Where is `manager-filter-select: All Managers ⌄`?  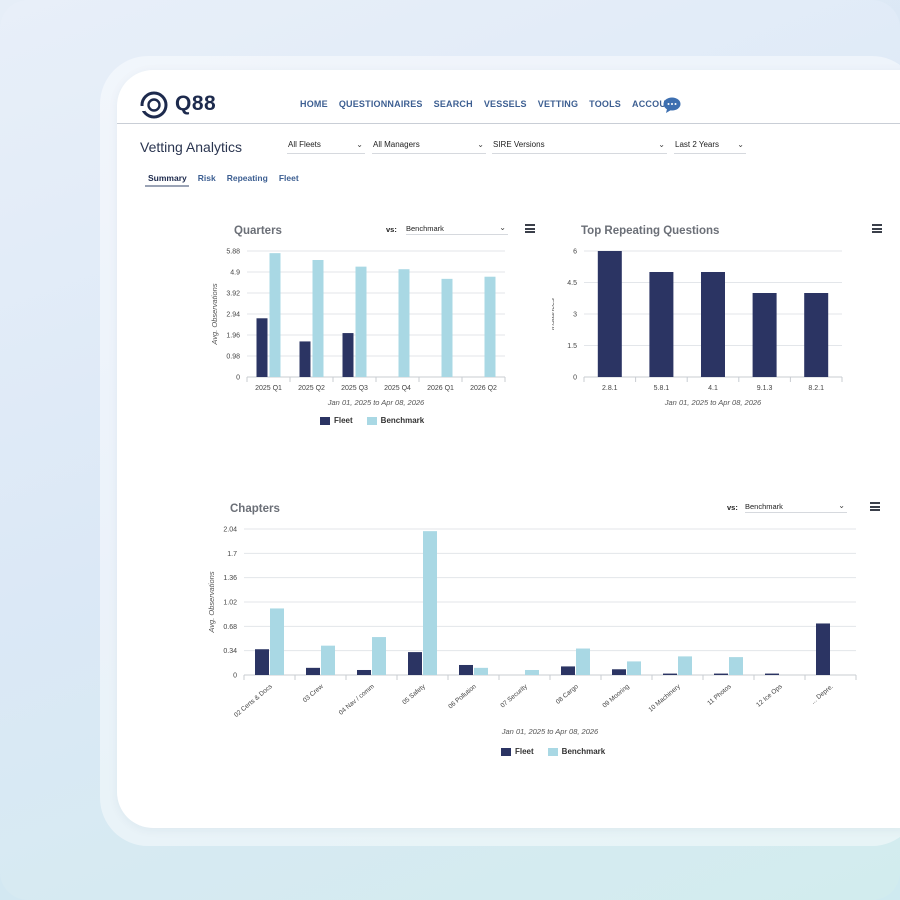
manager-filter-select: All Managers ⌄ is located at coordinates (429, 147).